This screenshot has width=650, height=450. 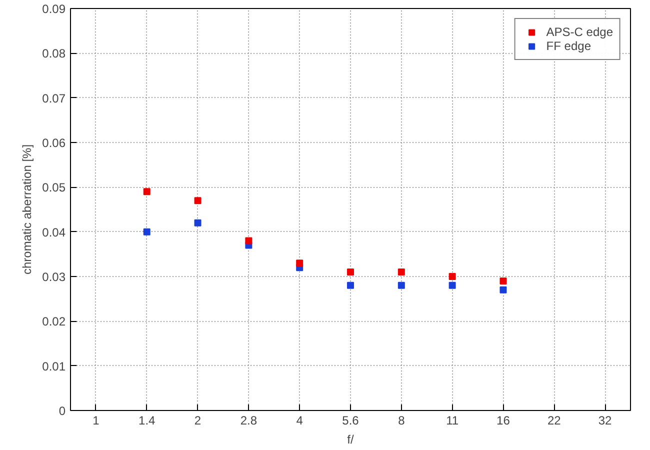 I want to click on y-tick-label: 0.08, so click(x=54, y=53).